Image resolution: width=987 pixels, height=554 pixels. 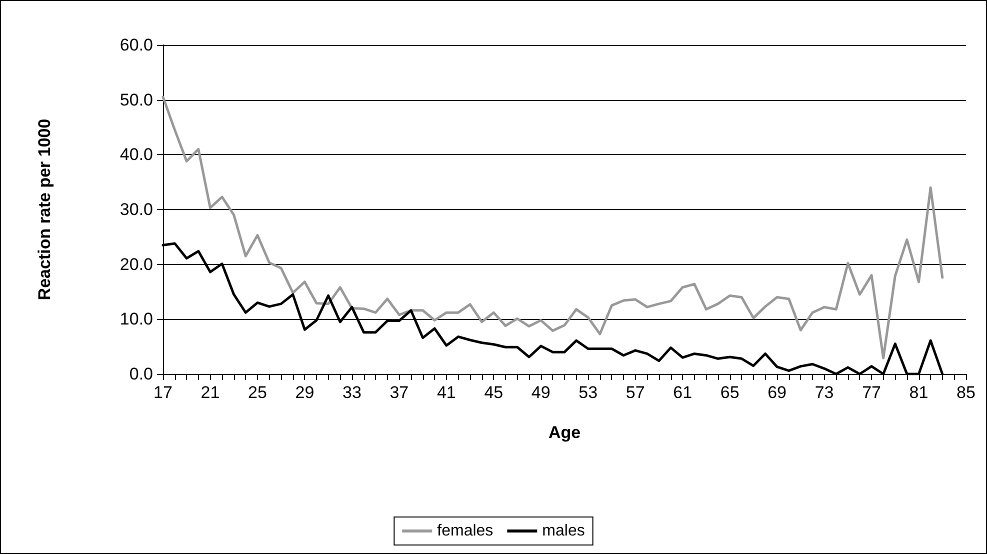 I want to click on x-tick-label: 29, so click(x=304, y=392).